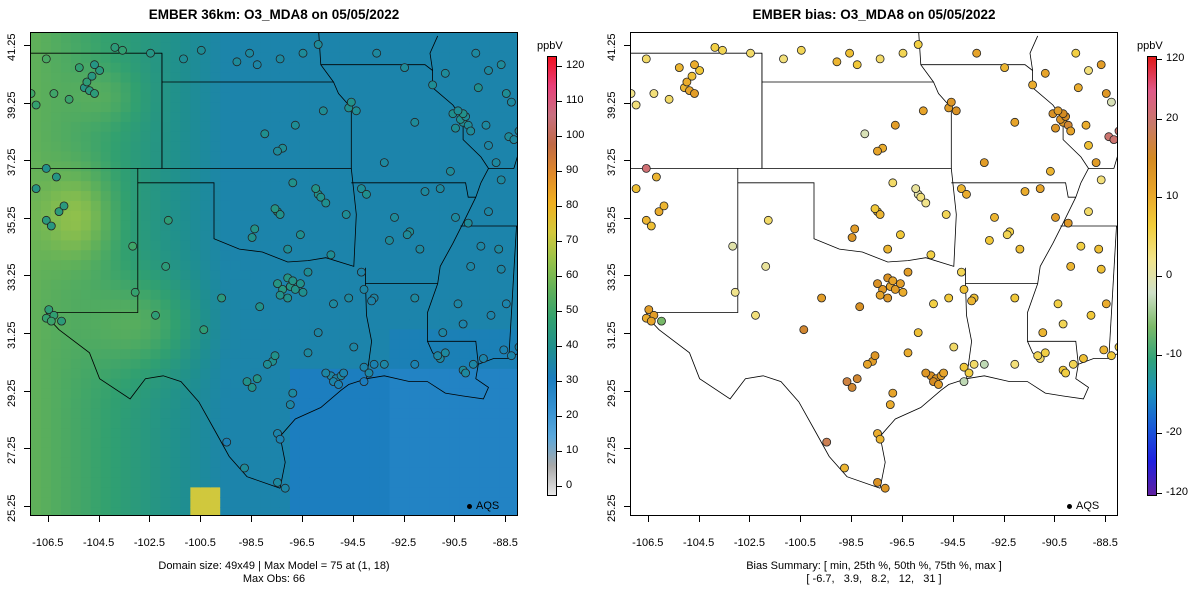 This screenshot has height=600, width=1200. What do you see at coordinates (1004, 519) in the screenshot?
I see `longitude-tick` at bounding box center [1004, 519].